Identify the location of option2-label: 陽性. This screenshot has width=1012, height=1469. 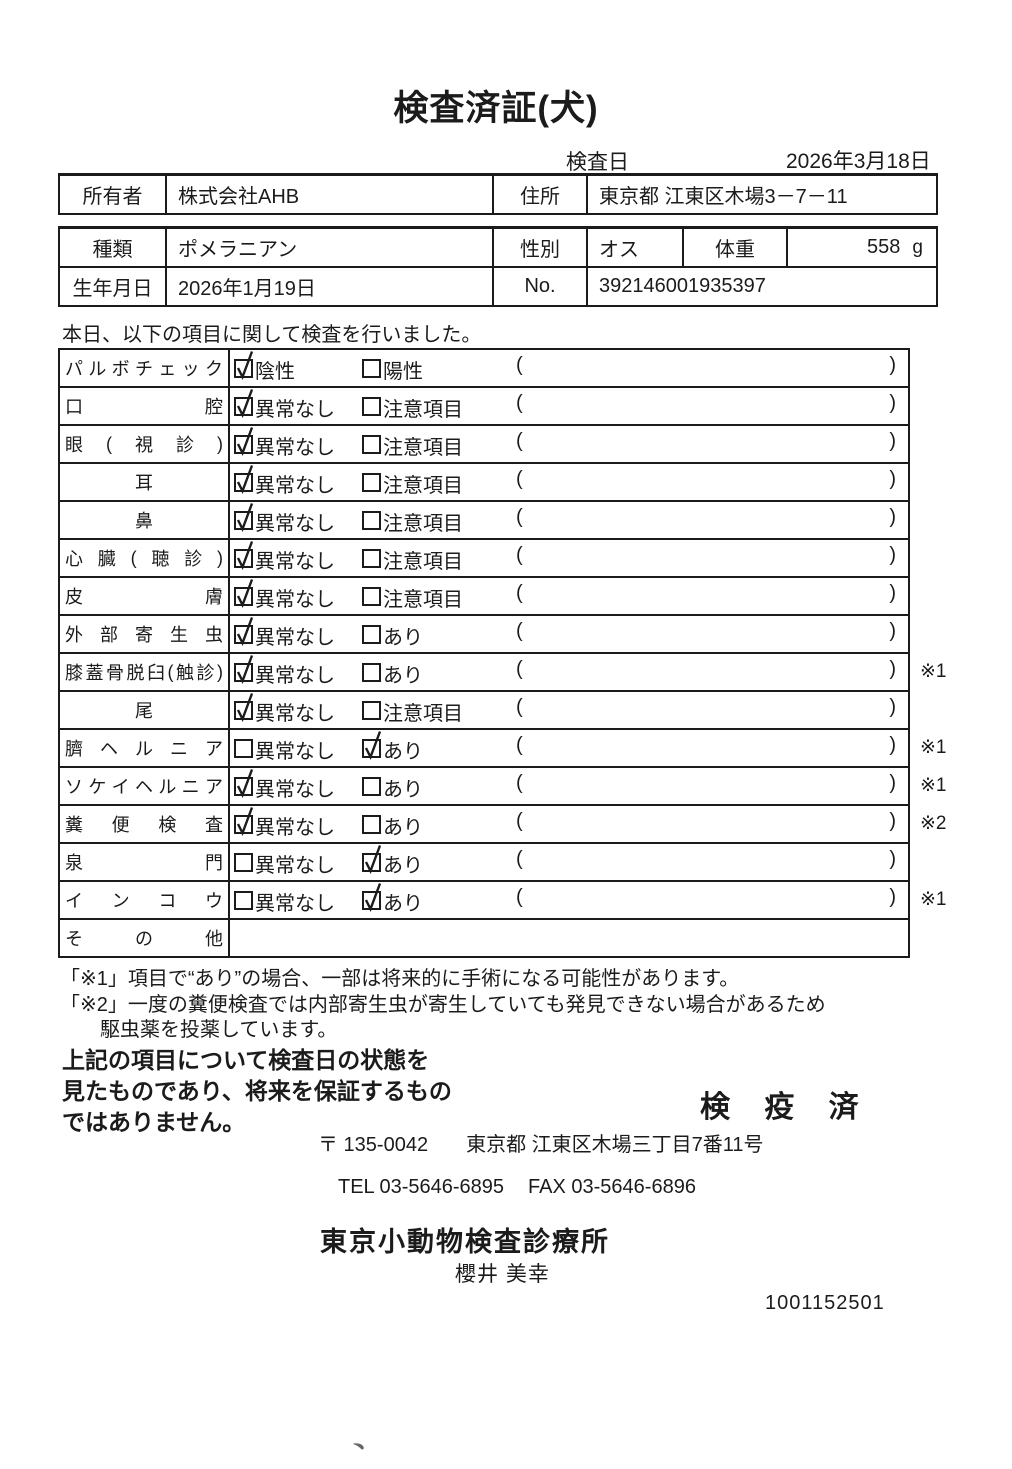
(403, 372).